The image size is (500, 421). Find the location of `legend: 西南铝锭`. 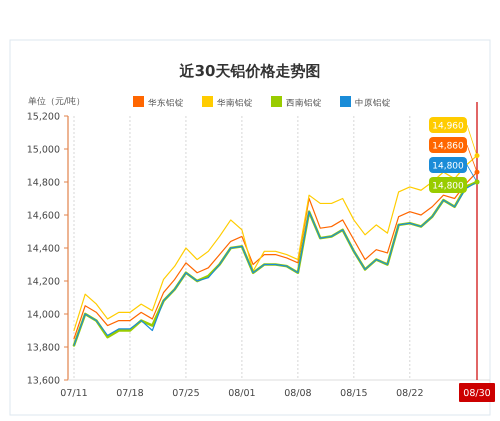

legend: 西南铝锭 is located at coordinates (304, 103).